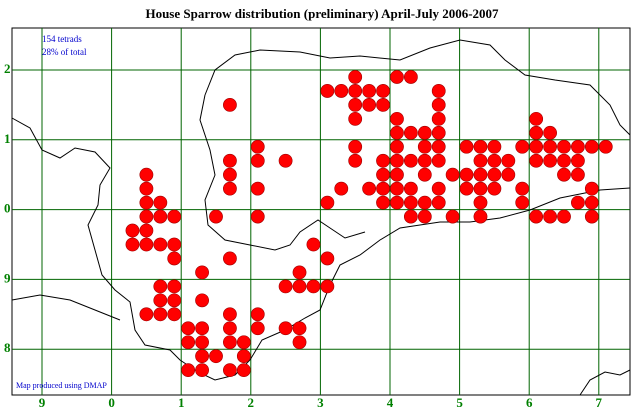  What do you see at coordinates (7, 68) in the screenshot?
I see `y-grid-label: 2` at bounding box center [7, 68].